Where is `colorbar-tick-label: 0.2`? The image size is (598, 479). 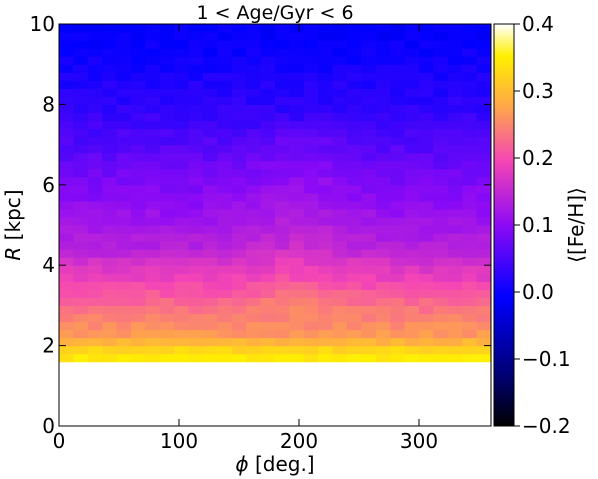
colorbar-tick-label: 0.2 is located at coordinates (538, 158).